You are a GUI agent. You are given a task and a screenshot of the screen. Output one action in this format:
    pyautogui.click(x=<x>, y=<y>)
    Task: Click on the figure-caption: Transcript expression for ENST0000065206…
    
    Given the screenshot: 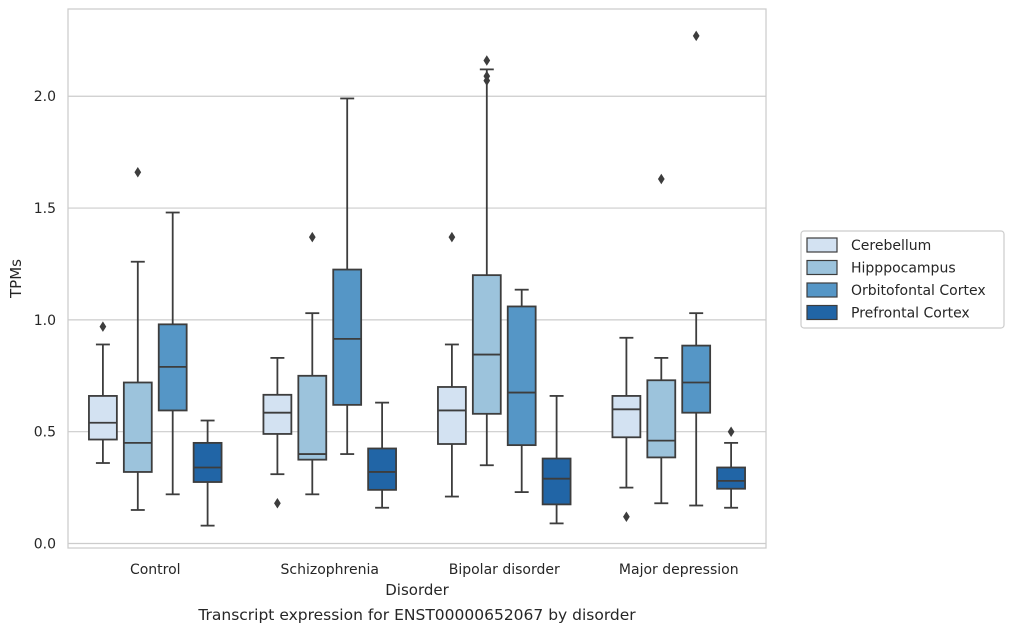 What is the action you would take?
    pyautogui.click(x=417, y=615)
    